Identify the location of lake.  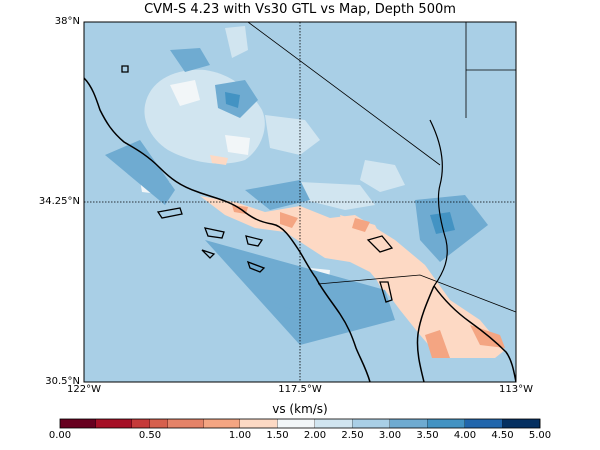
(380, 244).